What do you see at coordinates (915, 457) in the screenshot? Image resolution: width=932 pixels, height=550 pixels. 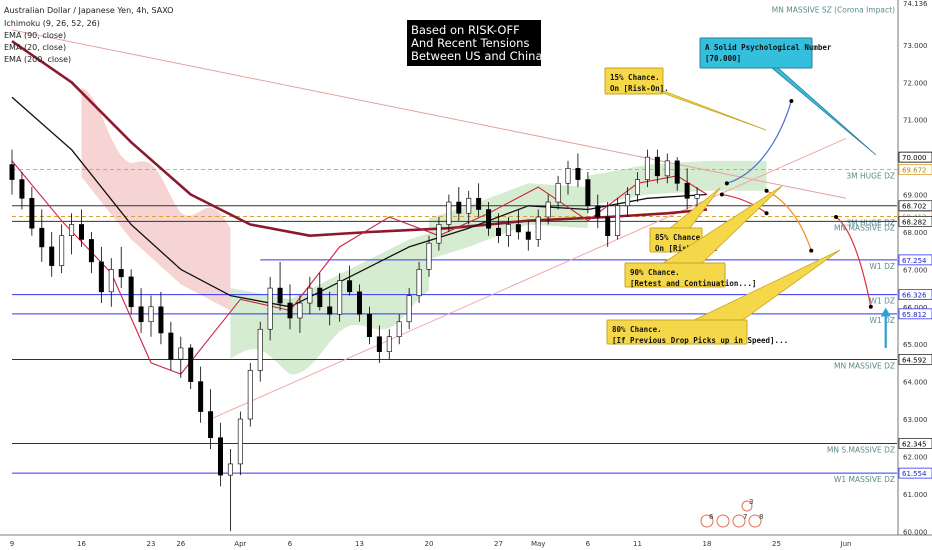 I see `y-tick-label: 62.000` at bounding box center [915, 457].